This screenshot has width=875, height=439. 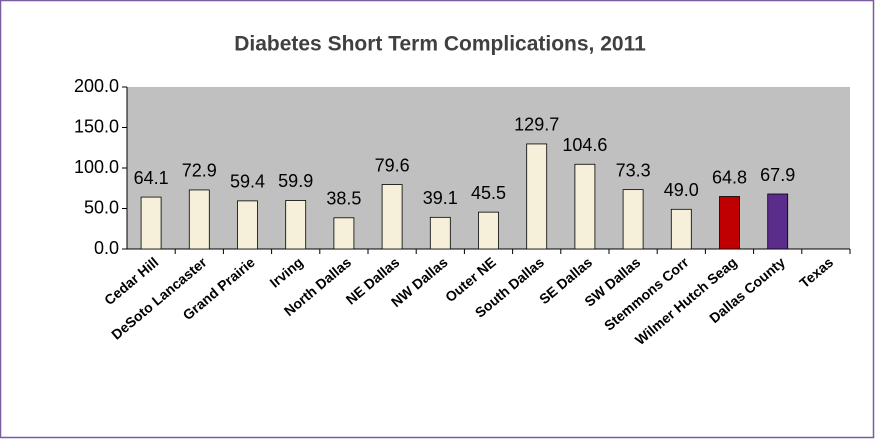 What do you see at coordinates (633, 170) in the screenshot?
I see `value-label: 73.3` at bounding box center [633, 170].